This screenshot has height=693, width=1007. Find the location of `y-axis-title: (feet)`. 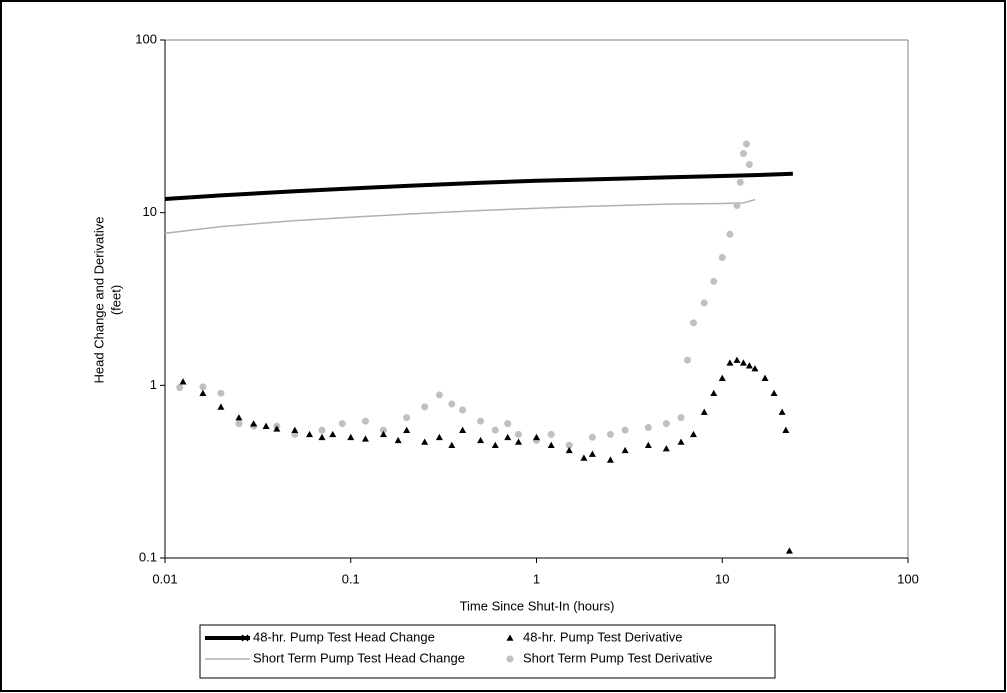

y-axis-title: (feet) is located at coordinates (115, 300).